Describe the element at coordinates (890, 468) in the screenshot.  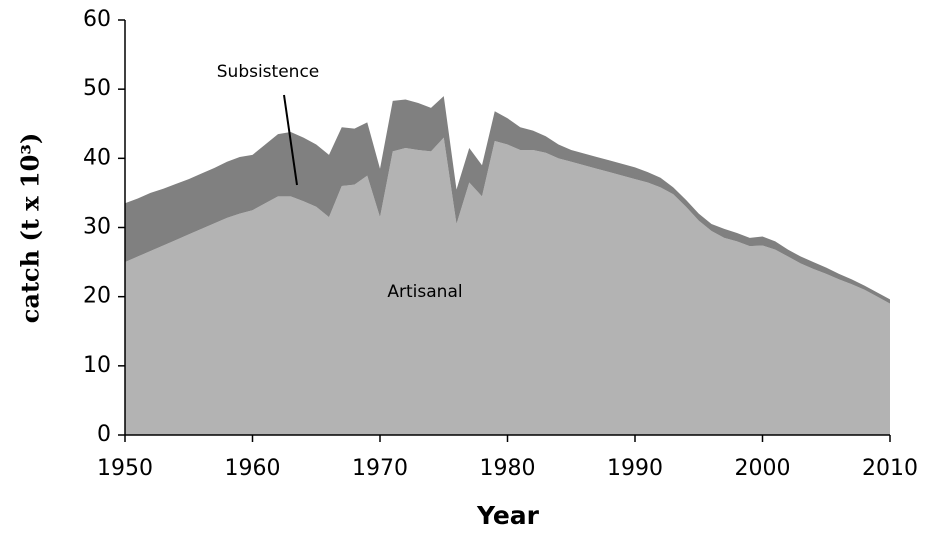
I see `x-tick-label: 2010` at that location.